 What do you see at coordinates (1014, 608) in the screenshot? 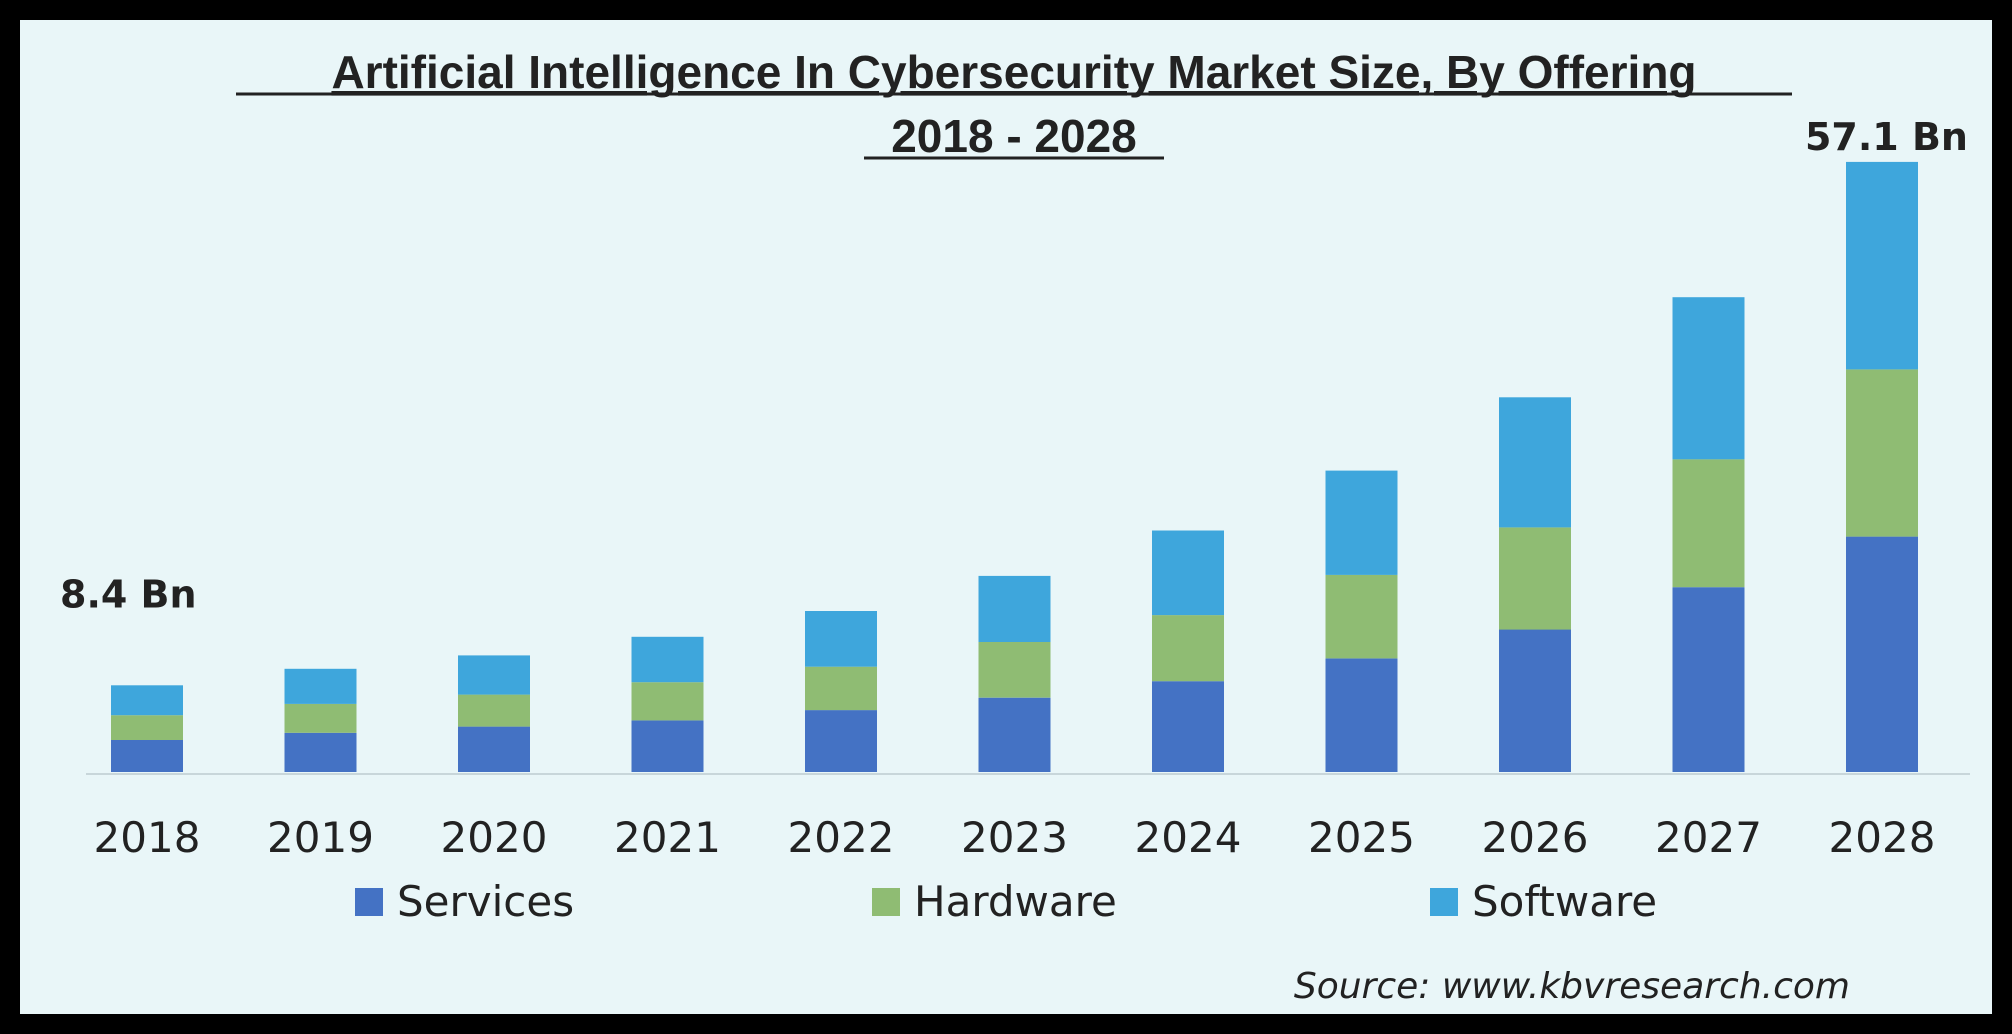
I see `bar-software-2023` at bounding box center [1014, 608].